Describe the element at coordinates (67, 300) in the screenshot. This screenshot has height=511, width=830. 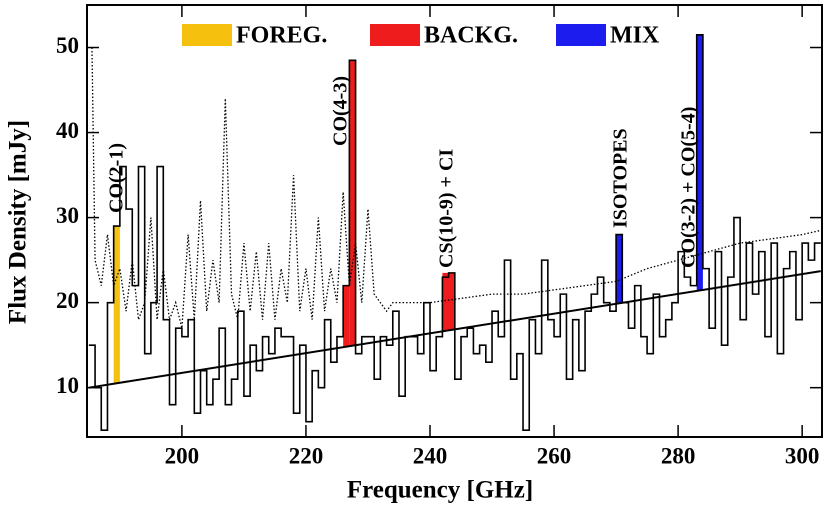
I see `y-tick-label: 20` at that location.